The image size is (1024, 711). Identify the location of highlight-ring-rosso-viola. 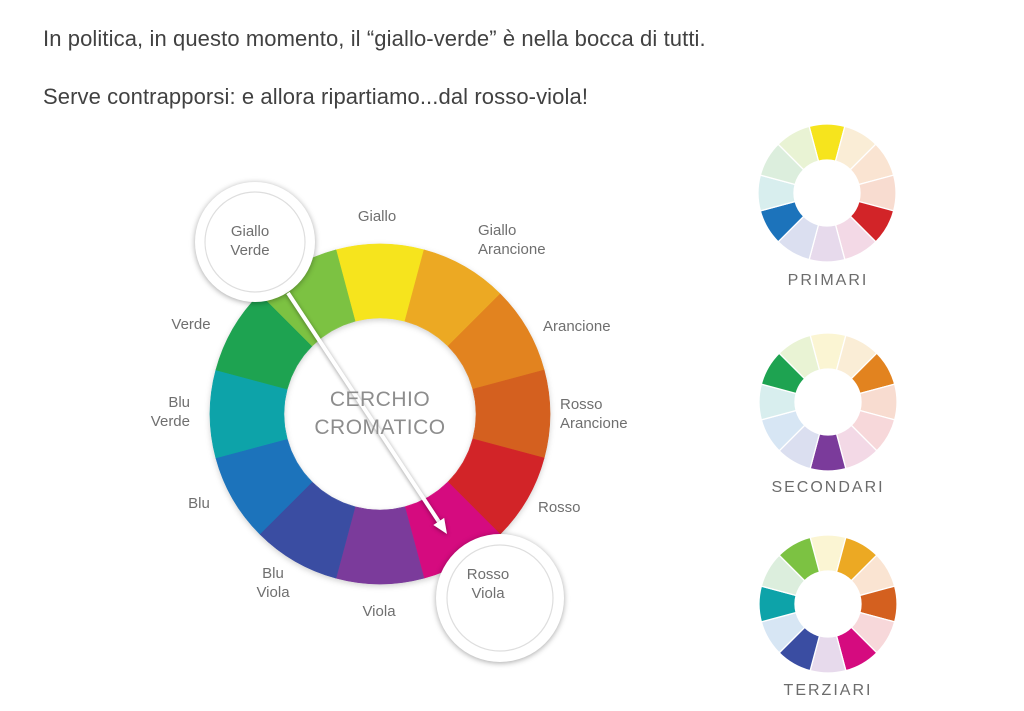
(500, 598).